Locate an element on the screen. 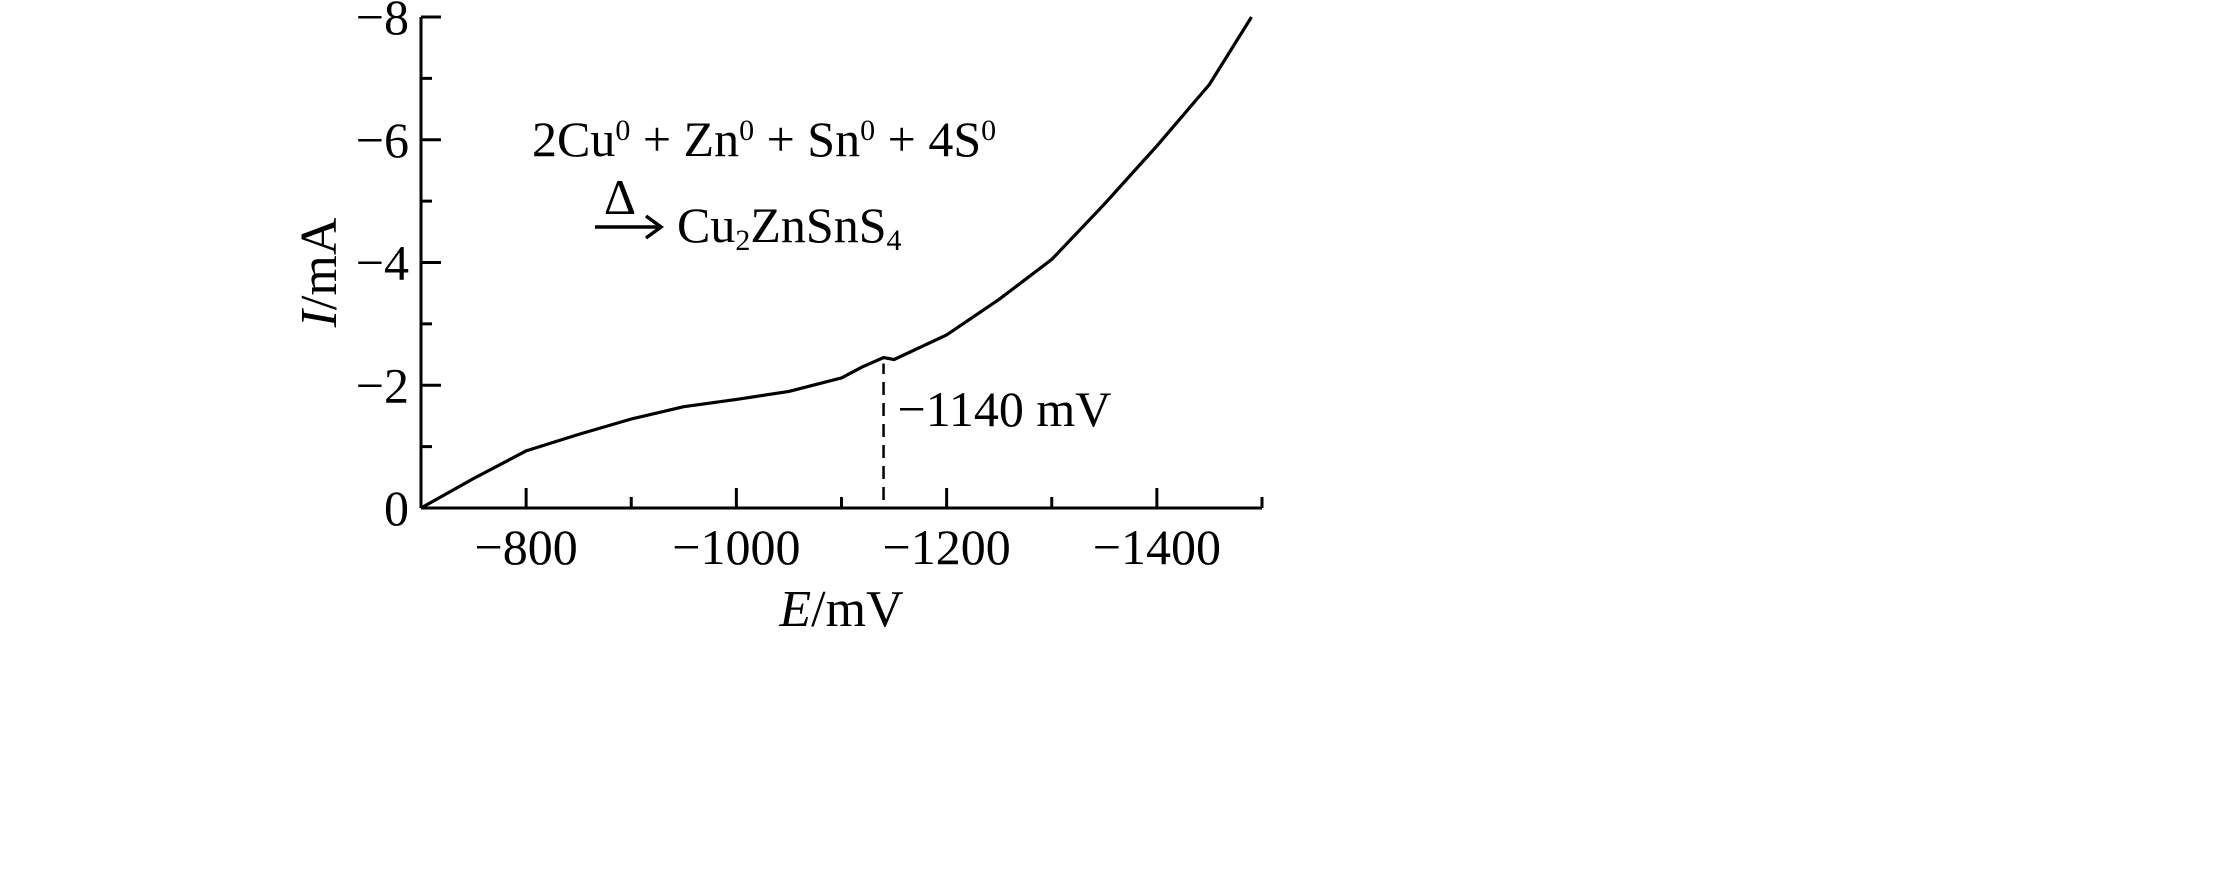 This screenshot has height=886, width=2213. y-tick-label: −4 is located at coordinates (382, 263).